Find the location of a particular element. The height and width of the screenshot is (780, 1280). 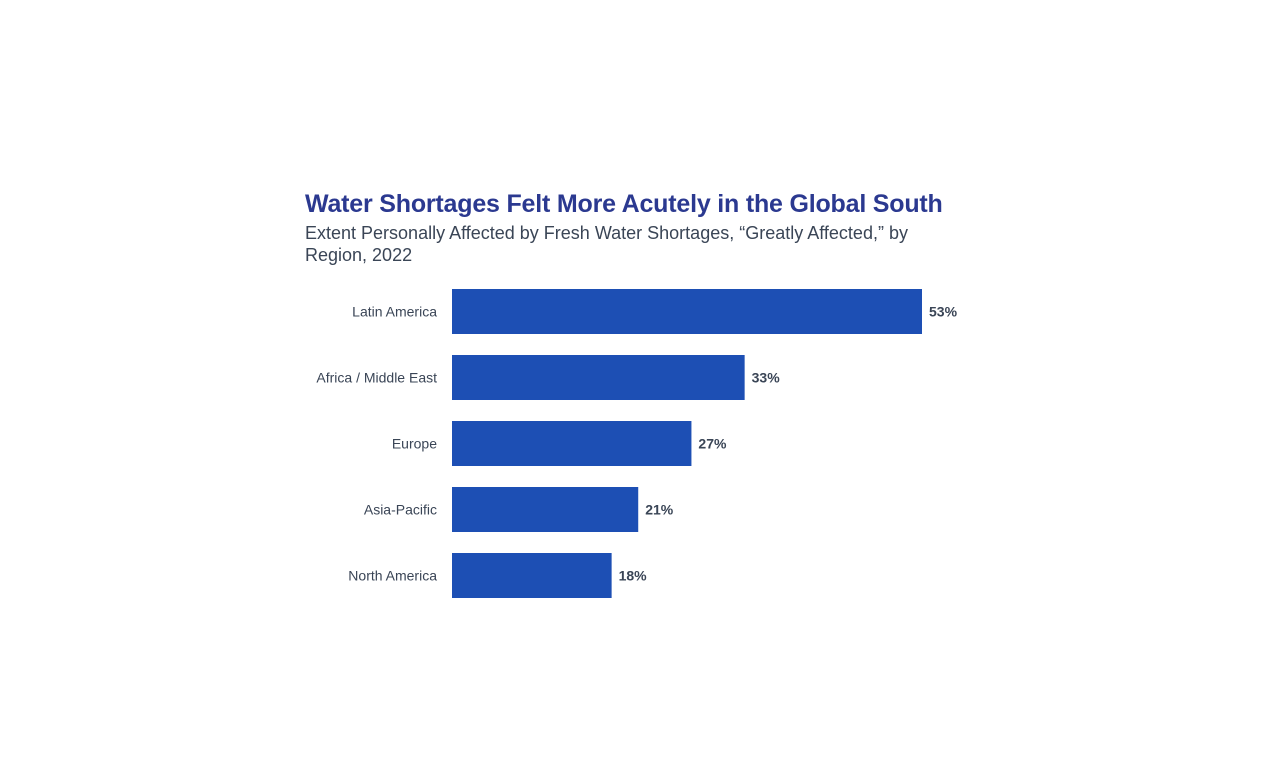

category-label: Europe is located at coordinates (414, 444).